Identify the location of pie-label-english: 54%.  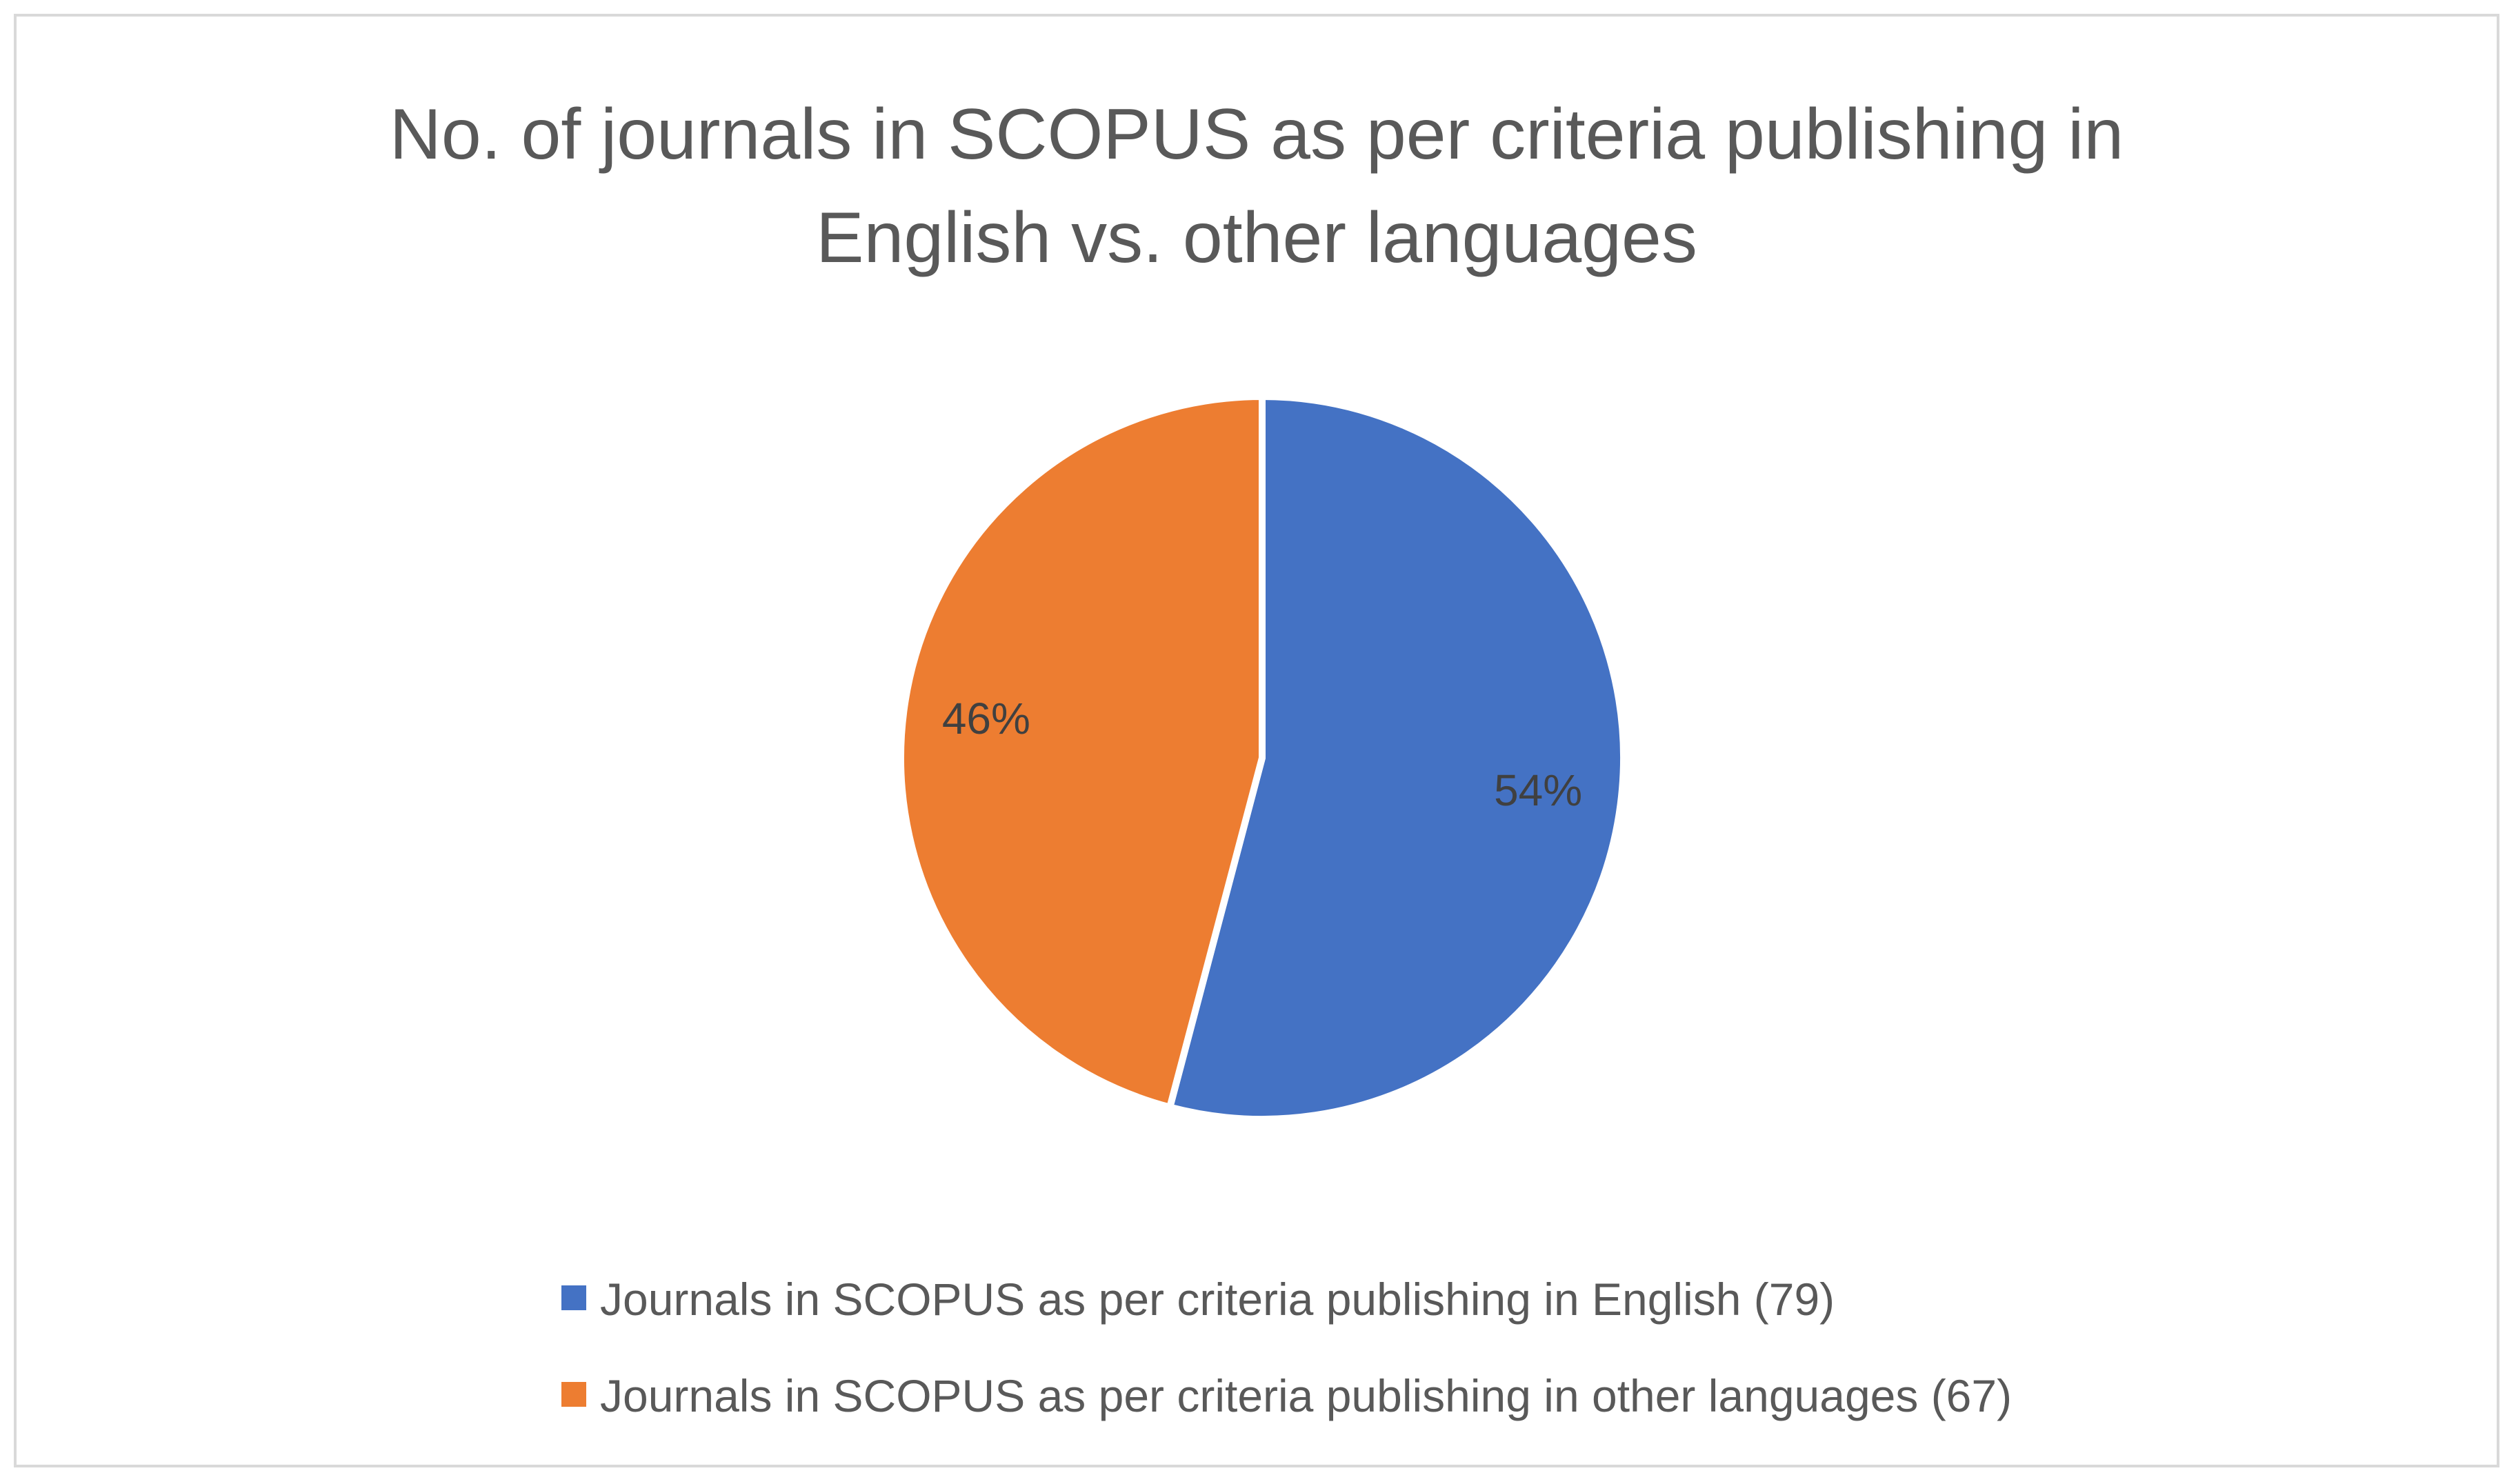
(1538, 790).